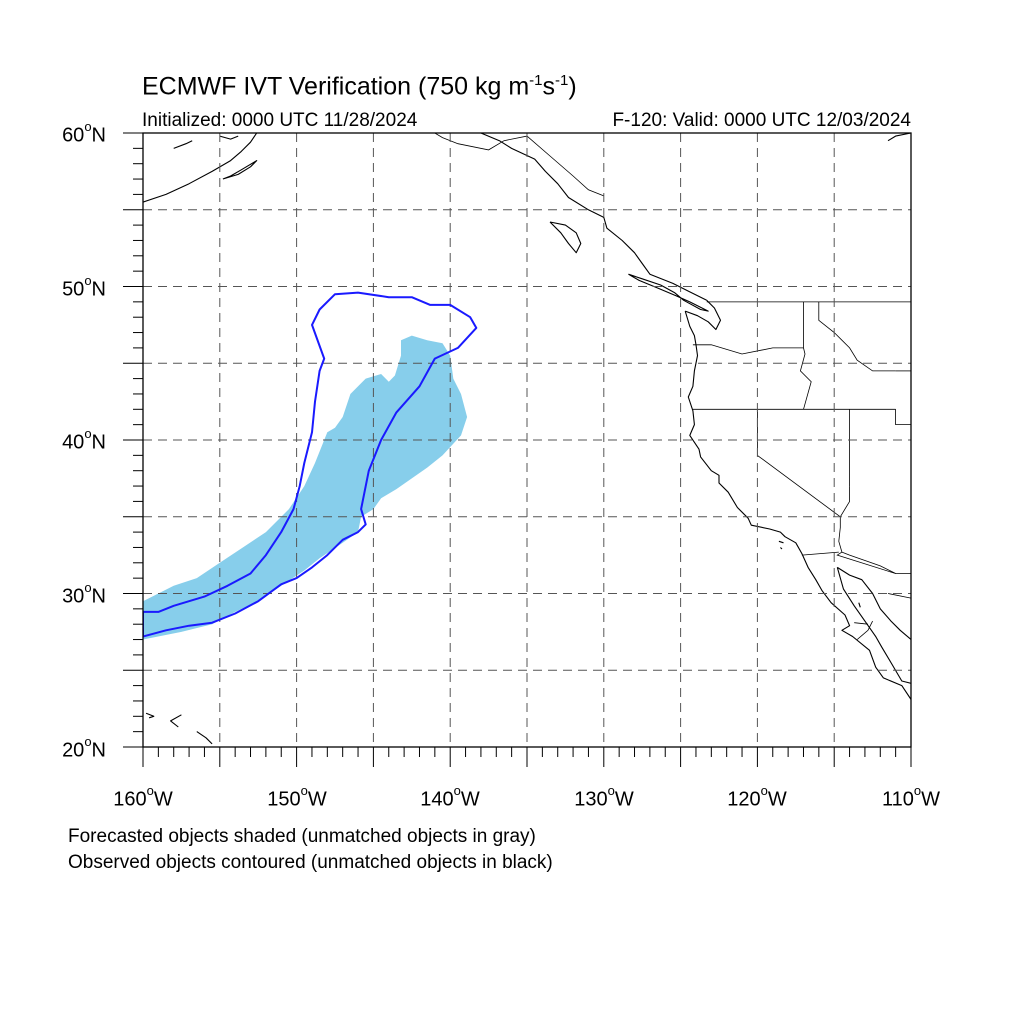 The width and height of the screenshot is (1024, 1024). I want to click on lat-label-30n: 30oN, so click(84, 594).